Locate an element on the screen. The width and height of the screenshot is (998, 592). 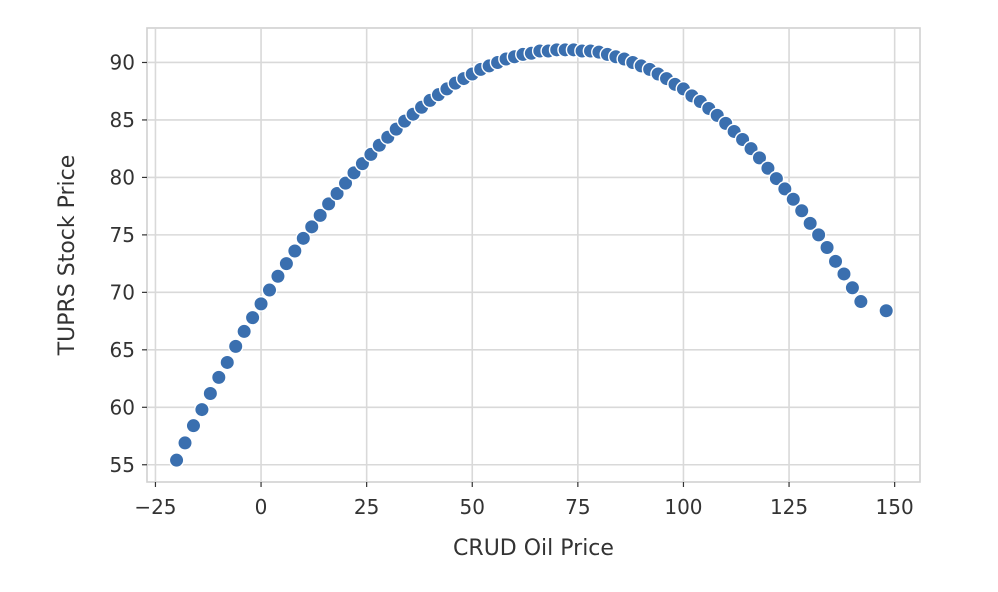
x-tick-label: 50 is located at coordinates (472, 507).